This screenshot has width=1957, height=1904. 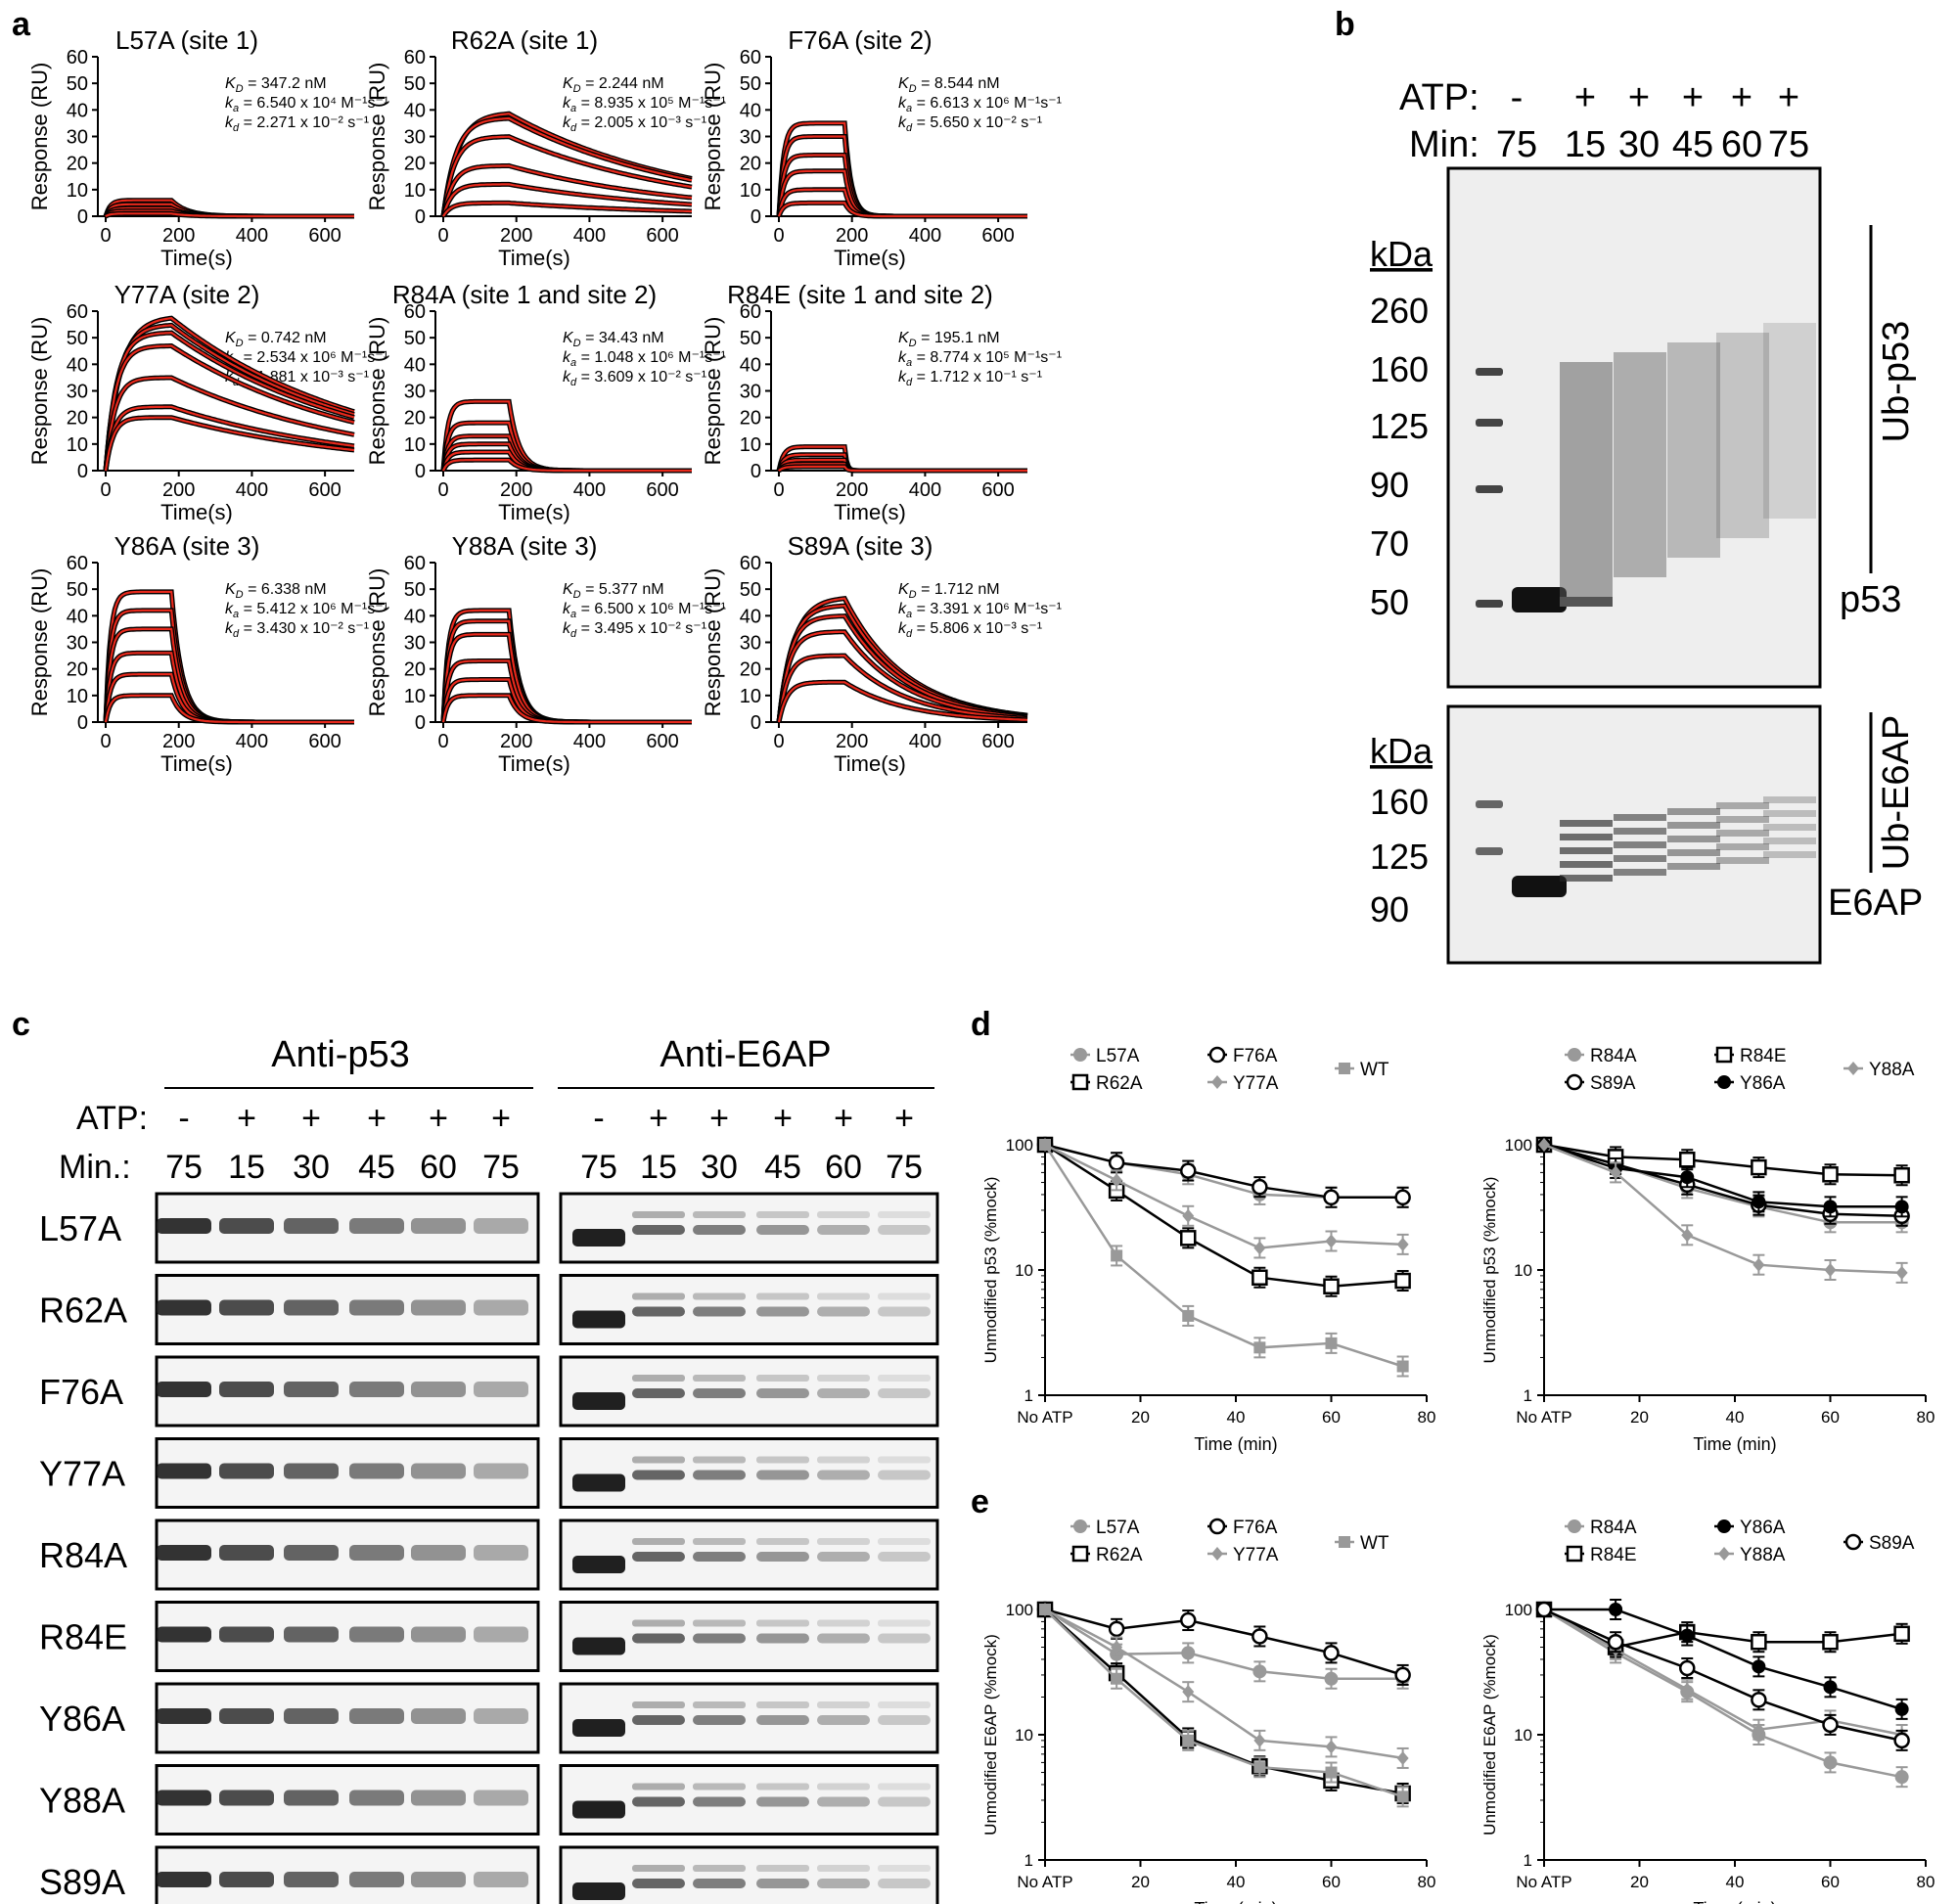 What do you see at coordinates (1044, 1417) in the screenshot?
I see `x-tick-label: No ATP` at bounding box center [1044, 1417].